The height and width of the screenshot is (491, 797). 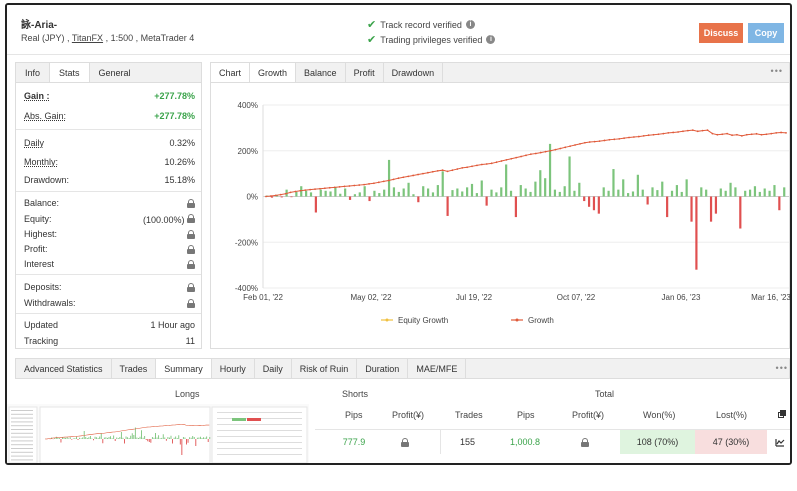 What do you see at coordinates (414, 72) in the screenshot?
I see `tab-drawdown: Drawdown` at bounding box center [414, 72].